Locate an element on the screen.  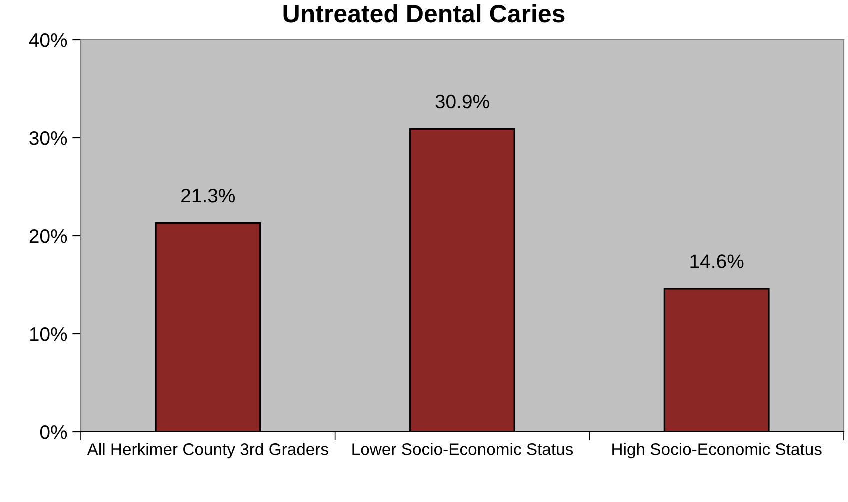
y-tick-label: 40% is located at coordinates (48, 40).